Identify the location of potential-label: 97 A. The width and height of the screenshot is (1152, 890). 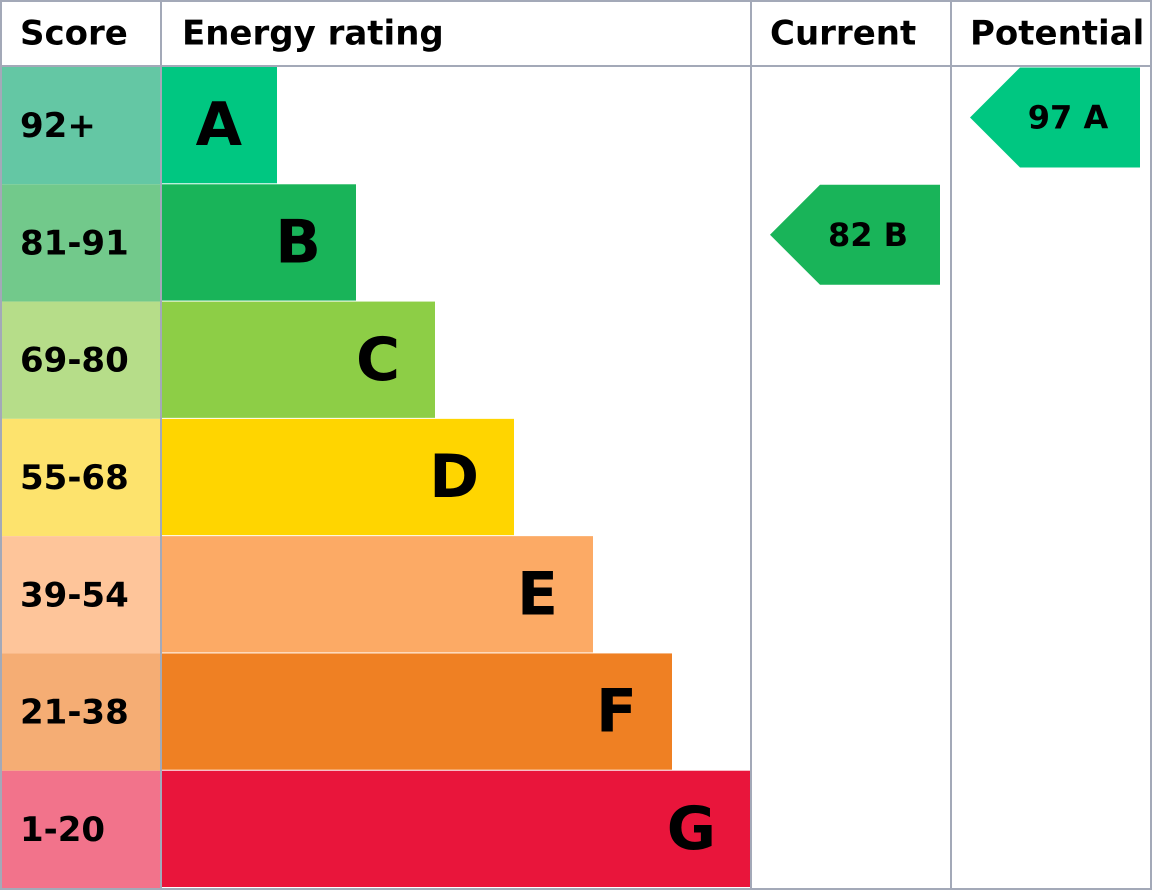
(1068, 118).